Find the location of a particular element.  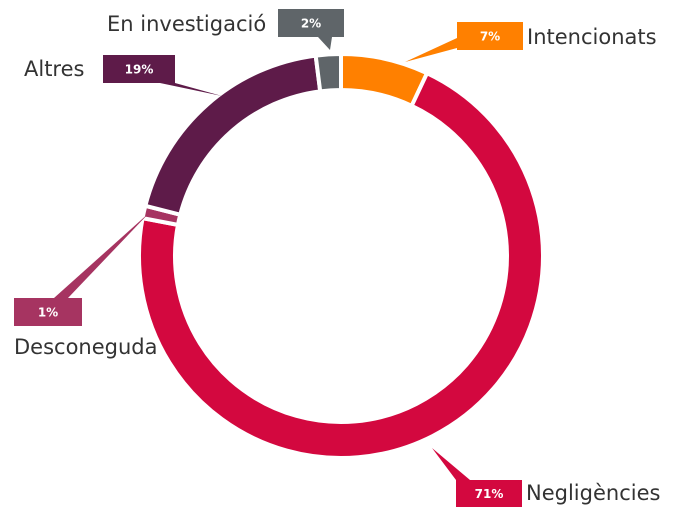

category-label: En investigació is located at coordinates (186, 24).